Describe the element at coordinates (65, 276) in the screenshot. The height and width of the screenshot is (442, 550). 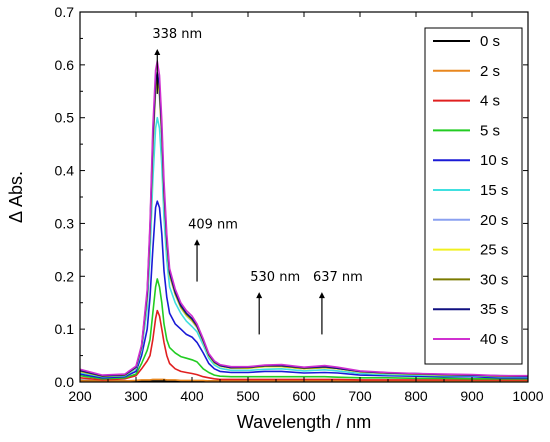
I see `y-tick-label-2: 0.2` at that location.